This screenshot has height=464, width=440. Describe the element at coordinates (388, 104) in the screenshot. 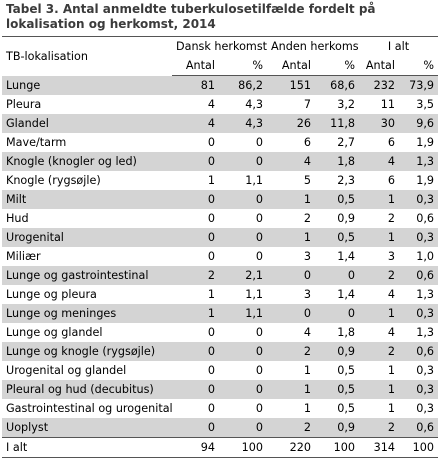

I see `table-cell: 11` at that location.